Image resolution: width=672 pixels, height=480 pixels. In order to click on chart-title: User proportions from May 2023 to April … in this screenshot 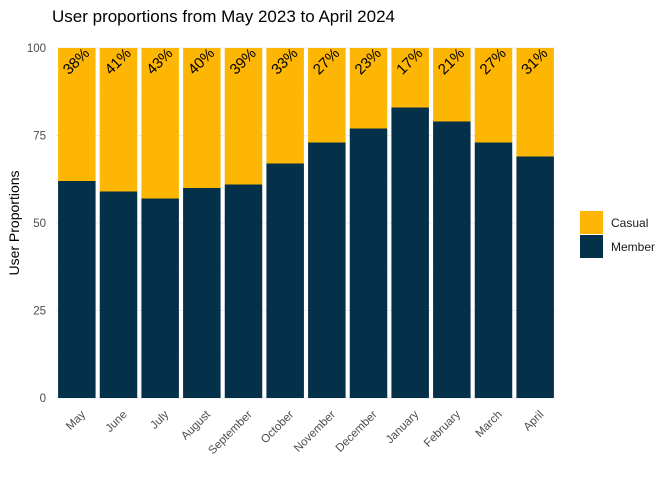, I will do `click(223, 16)`.